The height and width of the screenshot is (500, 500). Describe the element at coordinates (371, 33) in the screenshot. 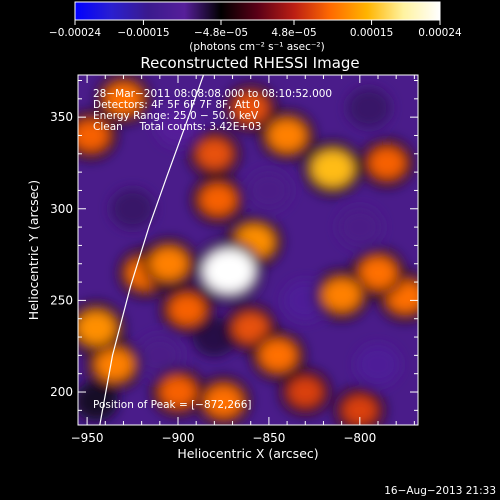

I see `colorbar-tick-label: 0.00015` at that location.